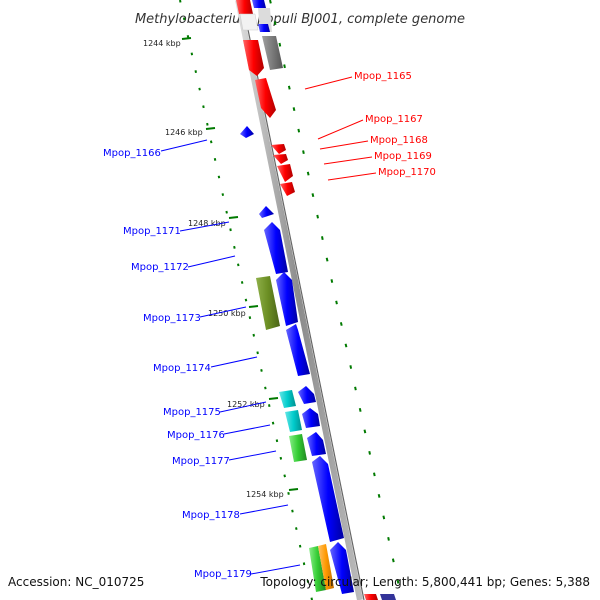 This screenshot has height=600, width=600. Describe the element at coordinates (253, 58) in the screenshot. I see `gene-feature-red-a` at that location.